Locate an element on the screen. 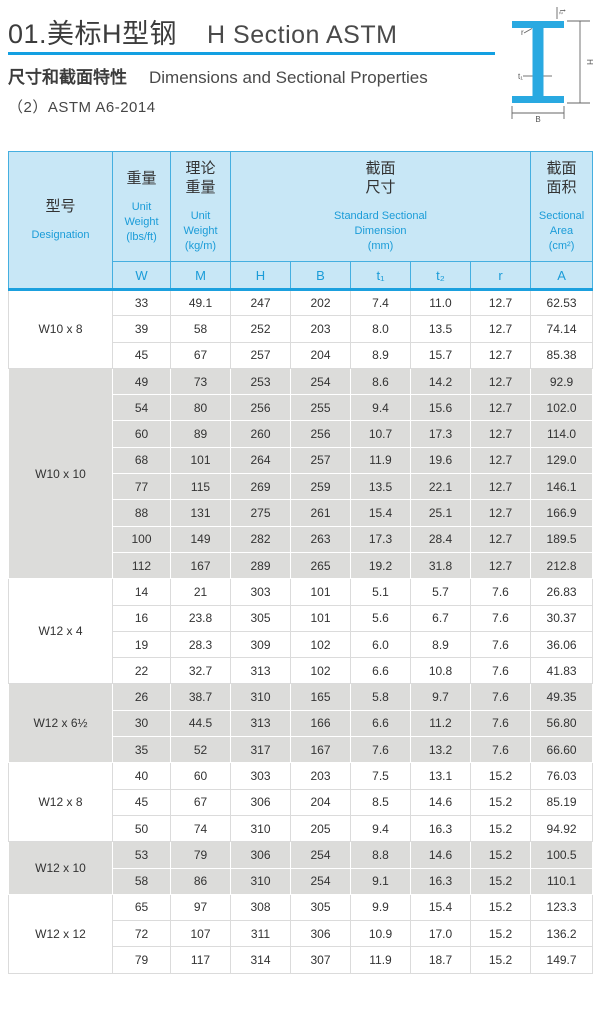 This screenshot has width=600, height=1016. value-cell: 85.19 is located at coordinates (562, 802).